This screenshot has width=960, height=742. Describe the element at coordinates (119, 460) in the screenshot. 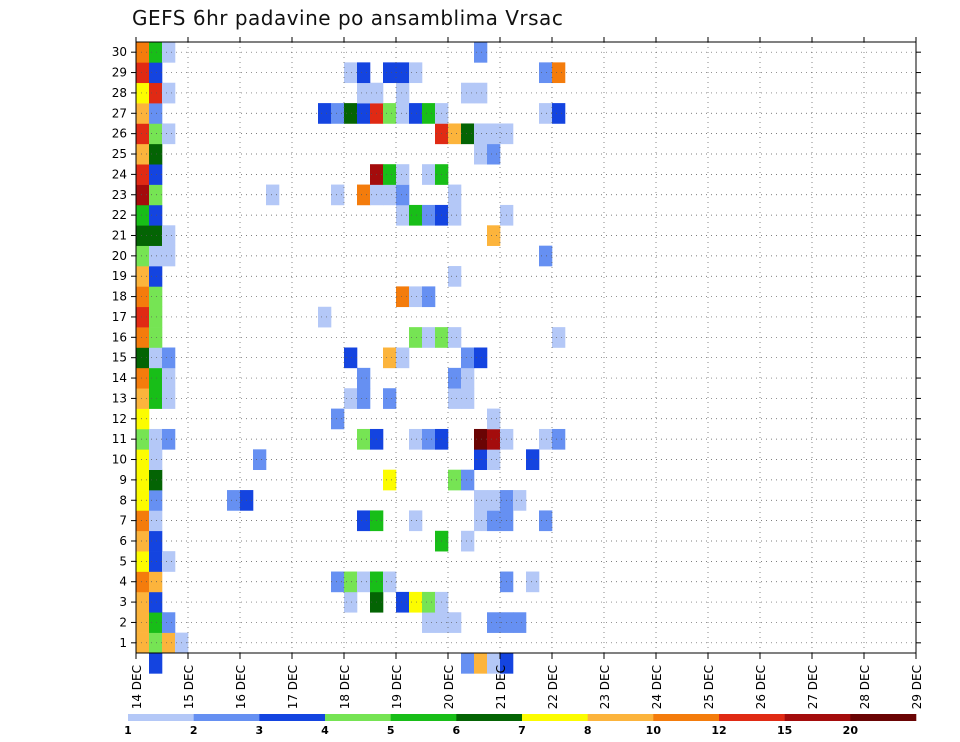

I see `y-tick-label: 10` at that location.